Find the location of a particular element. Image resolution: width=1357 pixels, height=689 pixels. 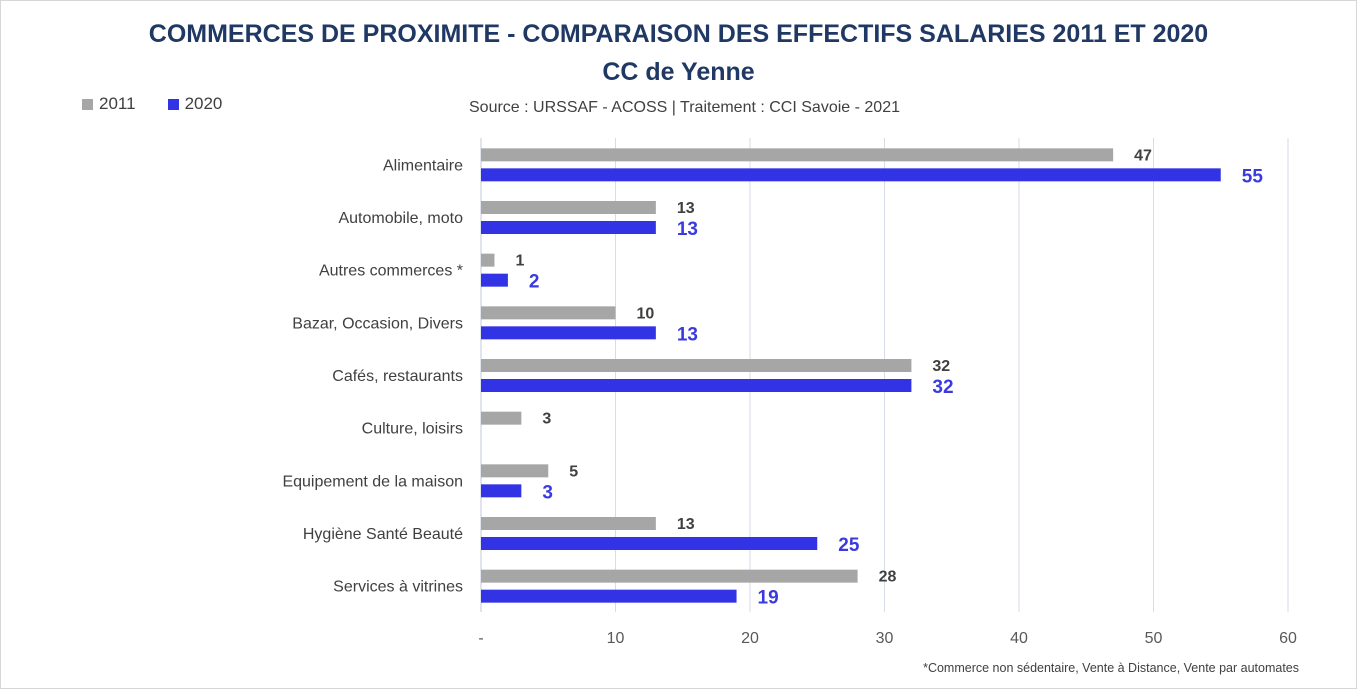

data-label-2011: 3 is located at coordinates (546, 419).